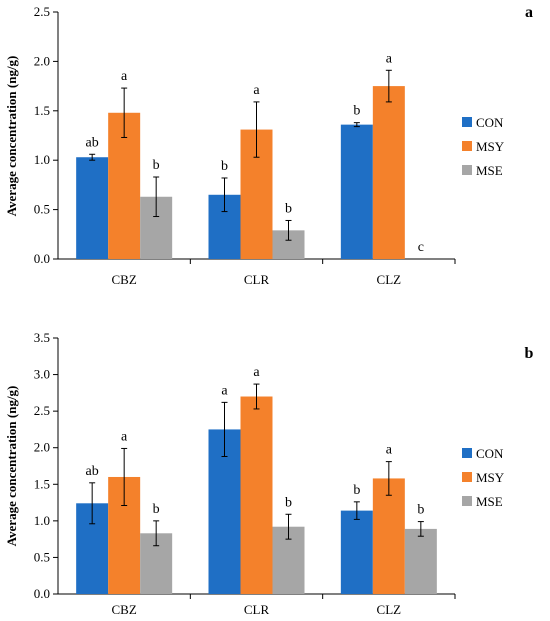  What do you see at coordinates (42, 337) in the screenshot?
I see `y-tick-label: 3.5` at bounding box center [42, 337].